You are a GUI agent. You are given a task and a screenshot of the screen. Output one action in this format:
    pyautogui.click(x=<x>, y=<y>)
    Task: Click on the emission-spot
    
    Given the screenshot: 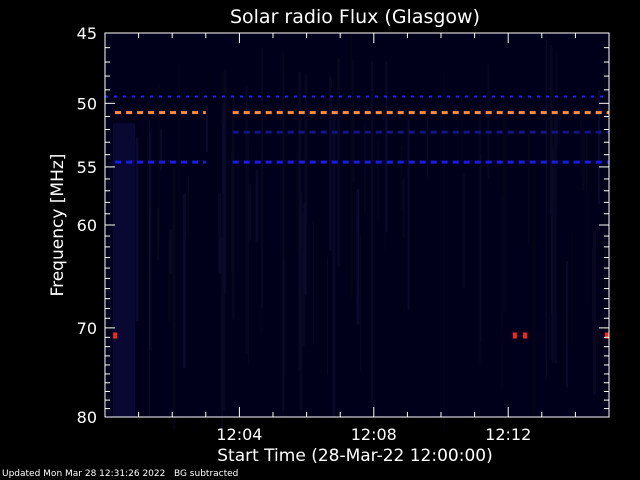 What is the action you would take?
    pyautogui.click(x=514, y=335)
    